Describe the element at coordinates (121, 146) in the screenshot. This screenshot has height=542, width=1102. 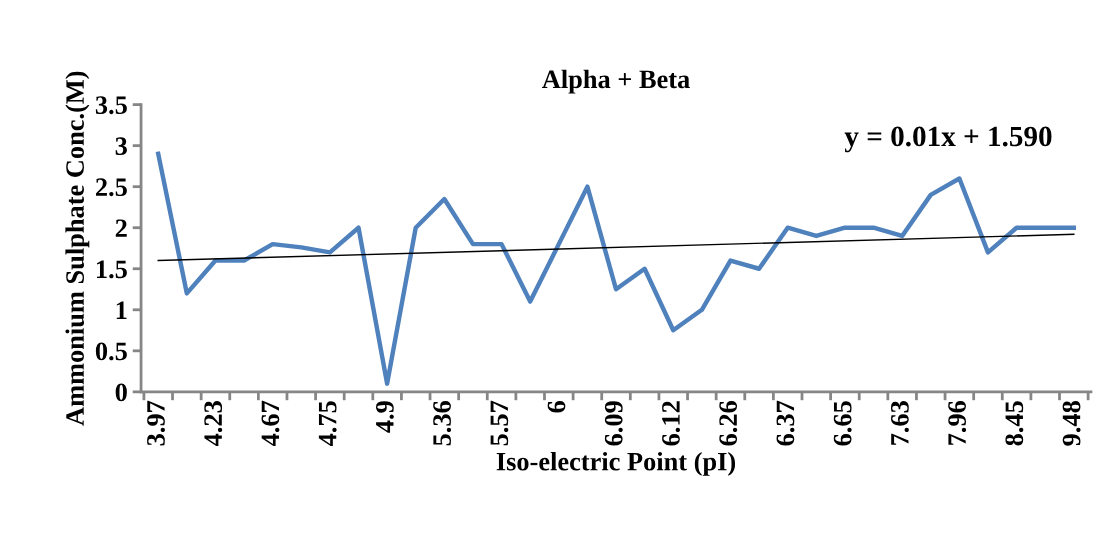
I see `y-tick-label: 3` at that location.